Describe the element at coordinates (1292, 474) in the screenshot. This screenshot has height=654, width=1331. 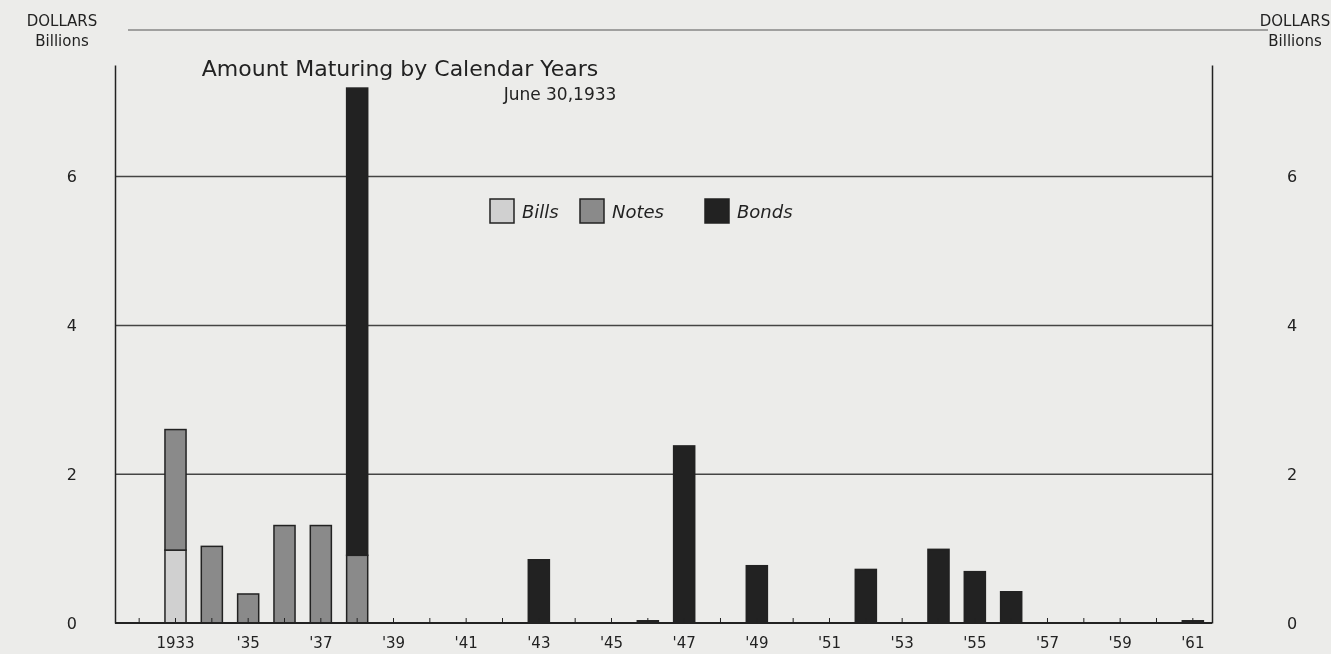
I see `y2-tick-label: 2` at that location.